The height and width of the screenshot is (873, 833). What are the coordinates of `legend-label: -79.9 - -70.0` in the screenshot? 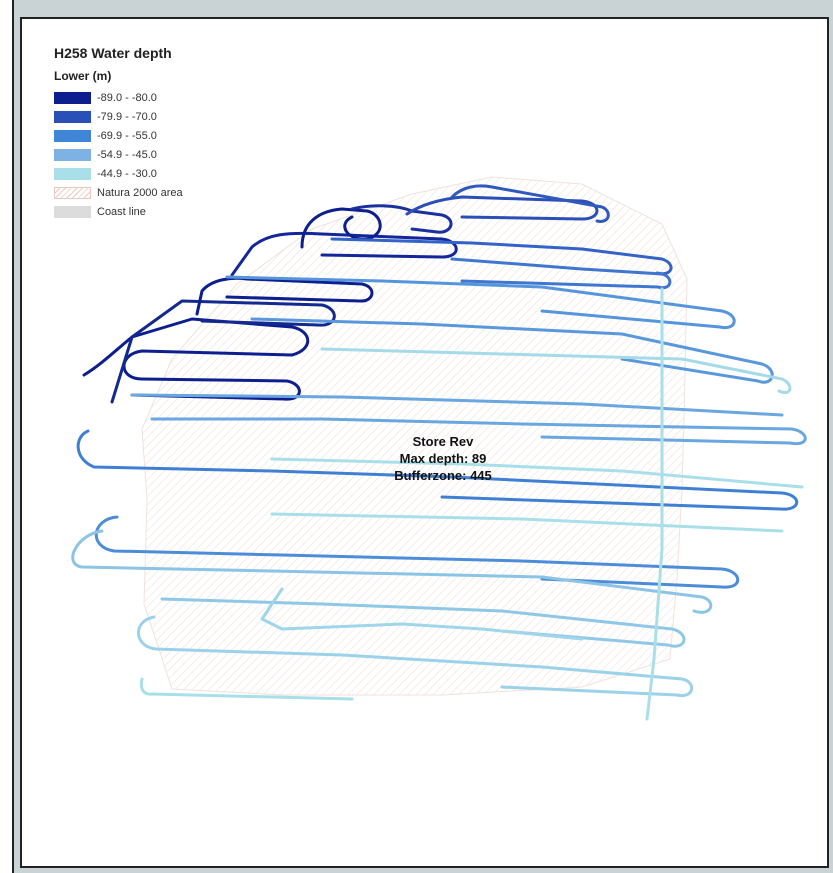 It's located at (127, 116).